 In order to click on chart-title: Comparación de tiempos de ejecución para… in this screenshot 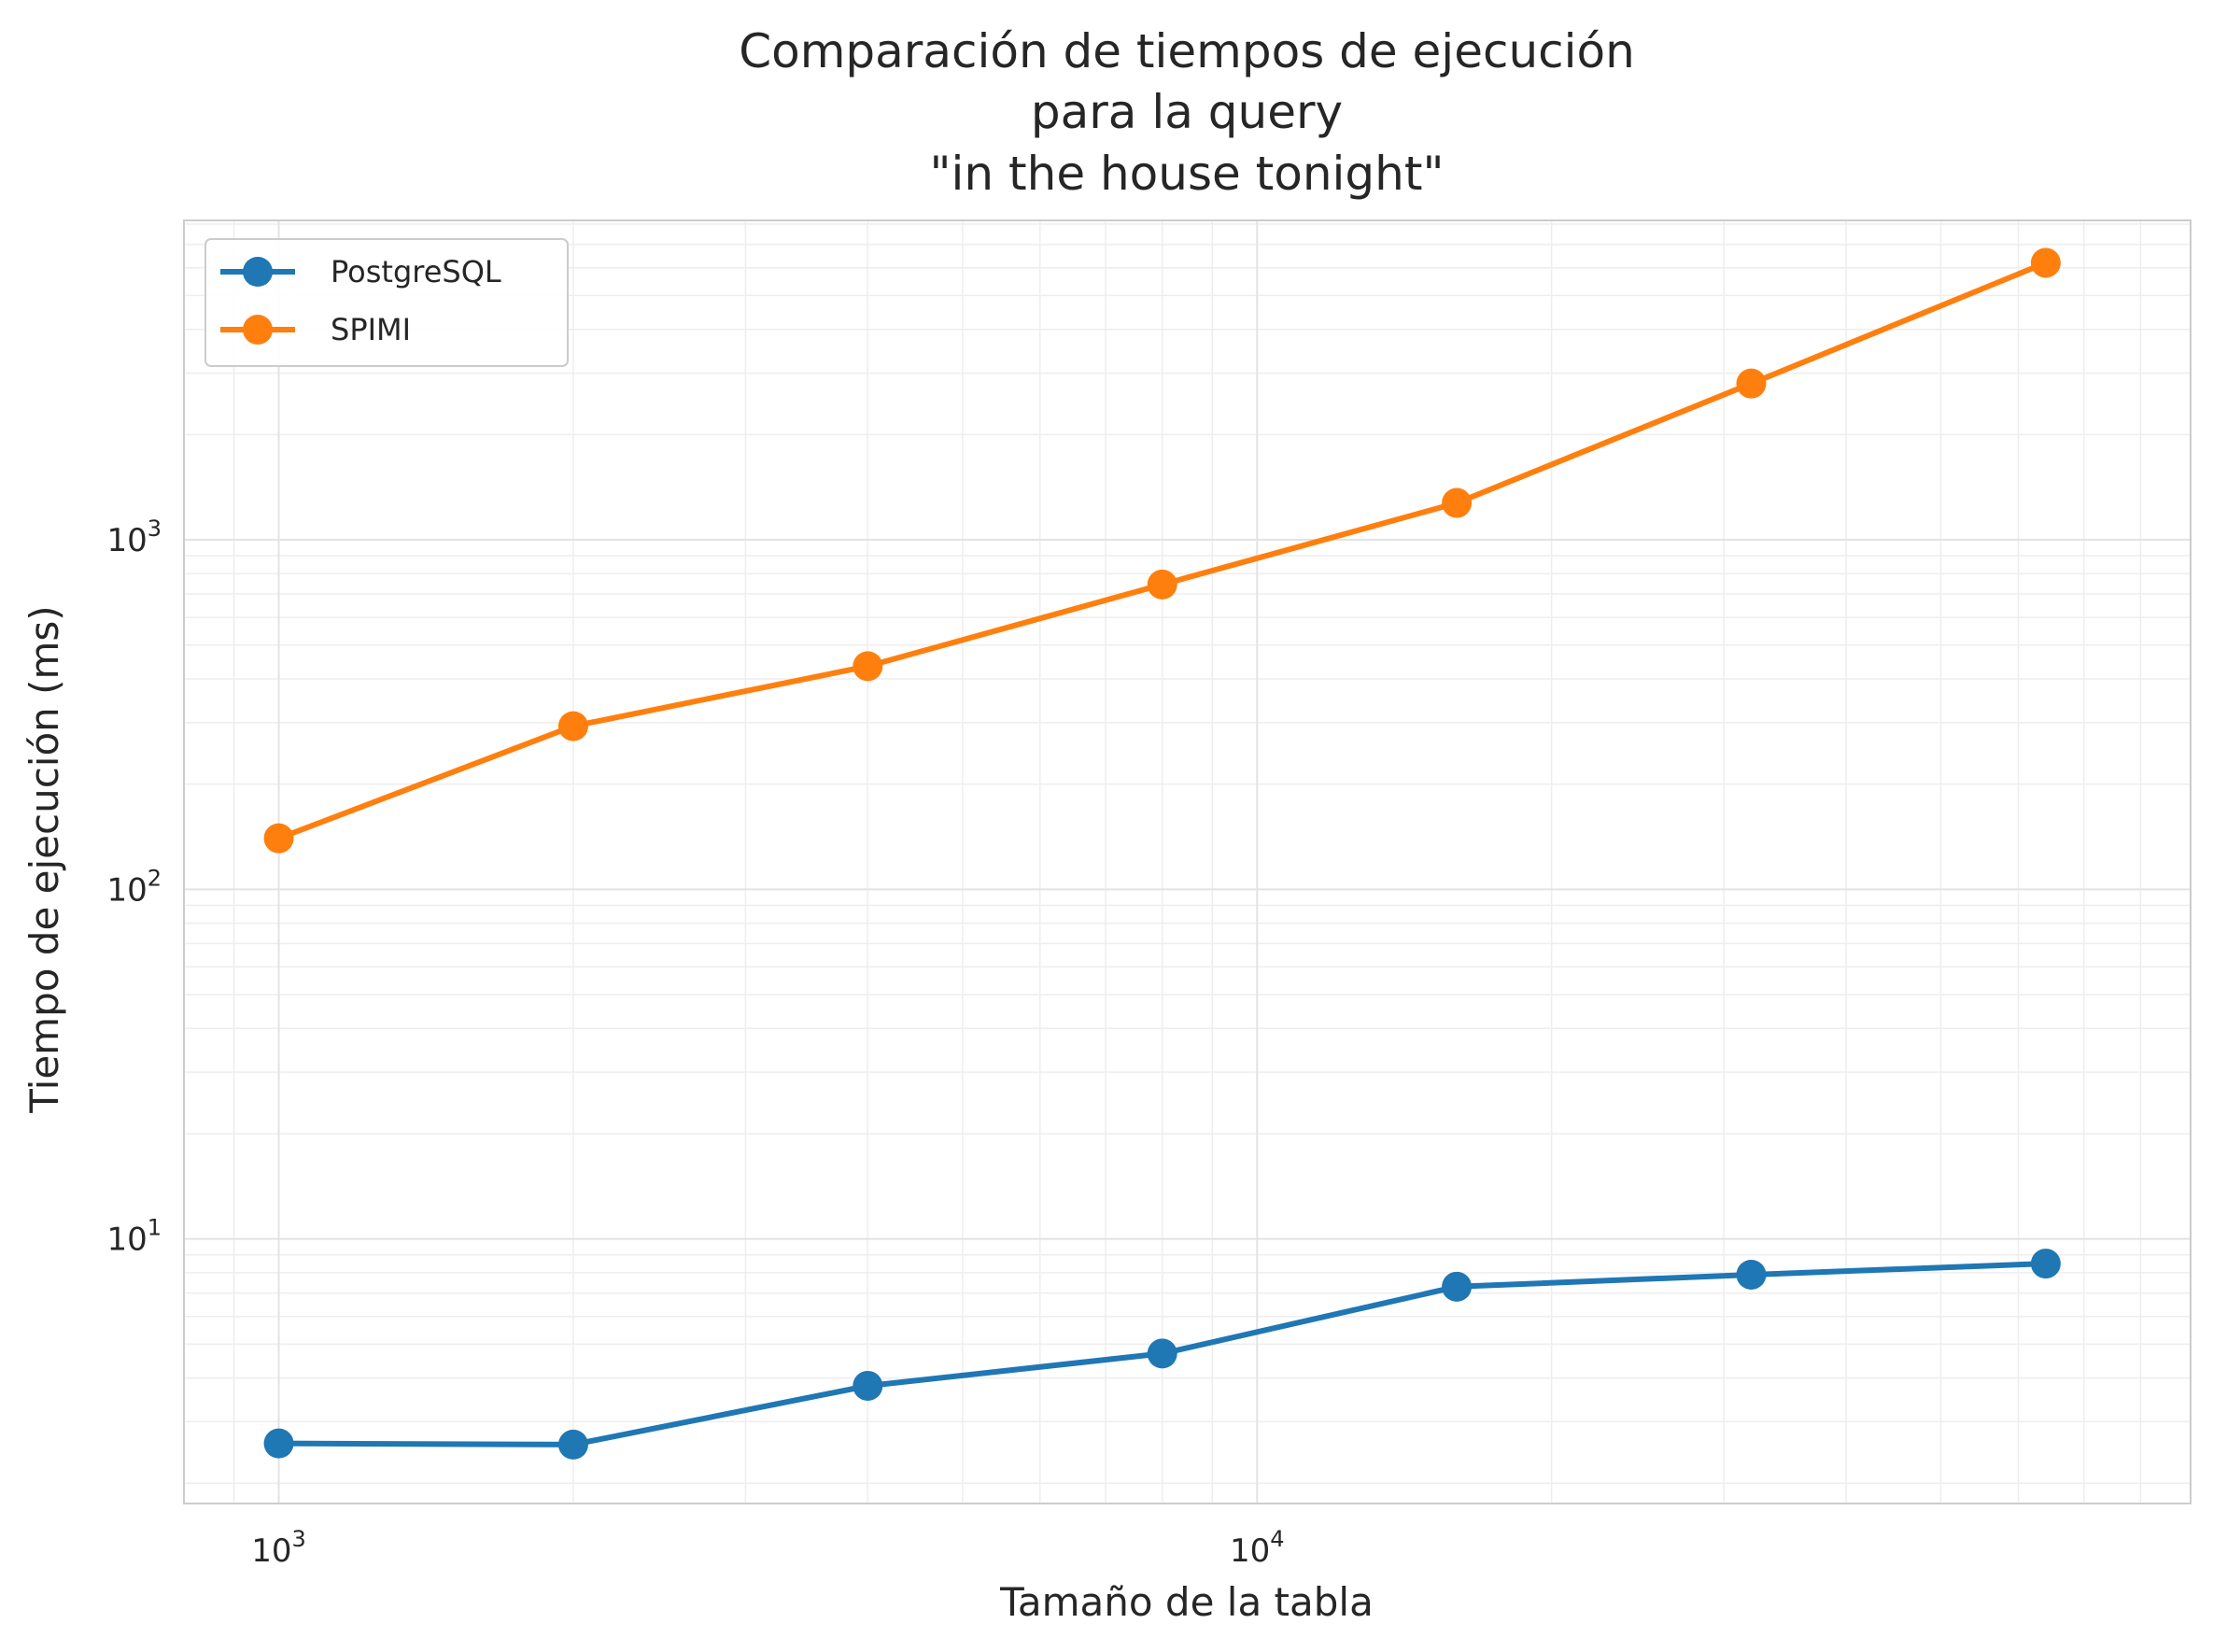, I will do `click(1187, 112)`.